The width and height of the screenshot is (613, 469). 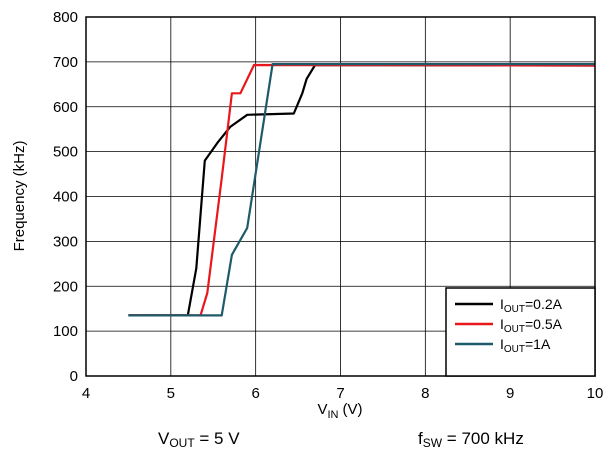 What do you see at coordinates (425, 393) in the screenshot?
I see `x-tick-label: 8` at bounding box center [425, 393].